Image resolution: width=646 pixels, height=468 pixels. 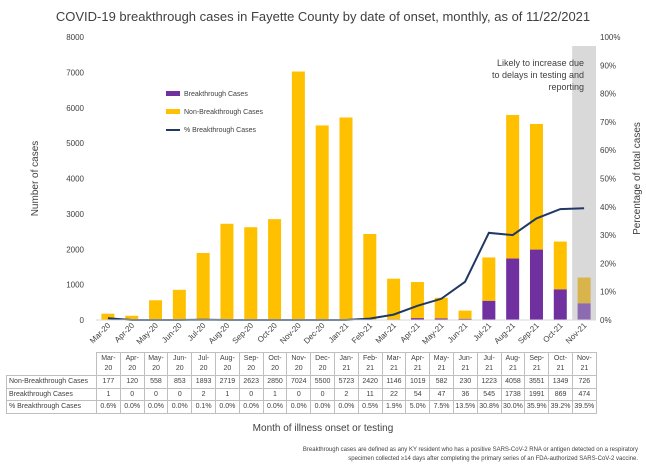 What do you see at coordinates (394, 382) in the screenshot?
I see `table-cell: 1146` at bounding box center [394, 382].